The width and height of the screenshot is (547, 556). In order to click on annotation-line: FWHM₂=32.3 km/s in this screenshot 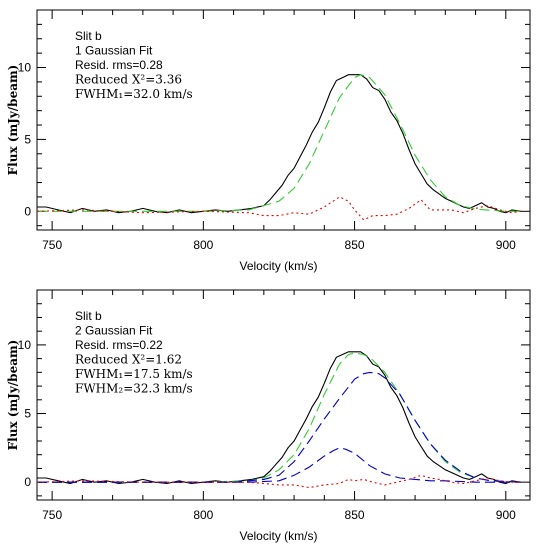, I will do `click(134, 389)`.